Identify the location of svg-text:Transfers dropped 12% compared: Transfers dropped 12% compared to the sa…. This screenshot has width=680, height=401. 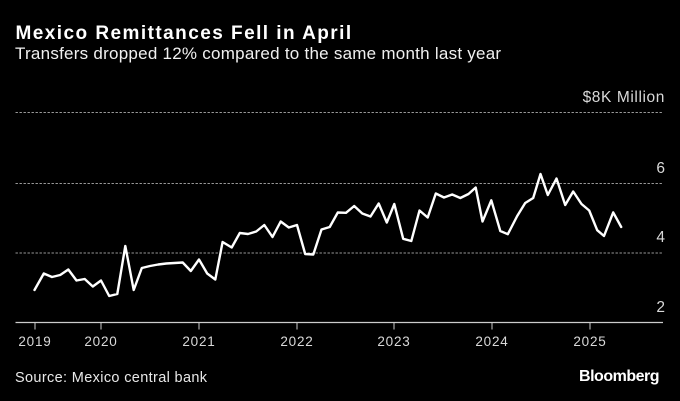
(258, 53).